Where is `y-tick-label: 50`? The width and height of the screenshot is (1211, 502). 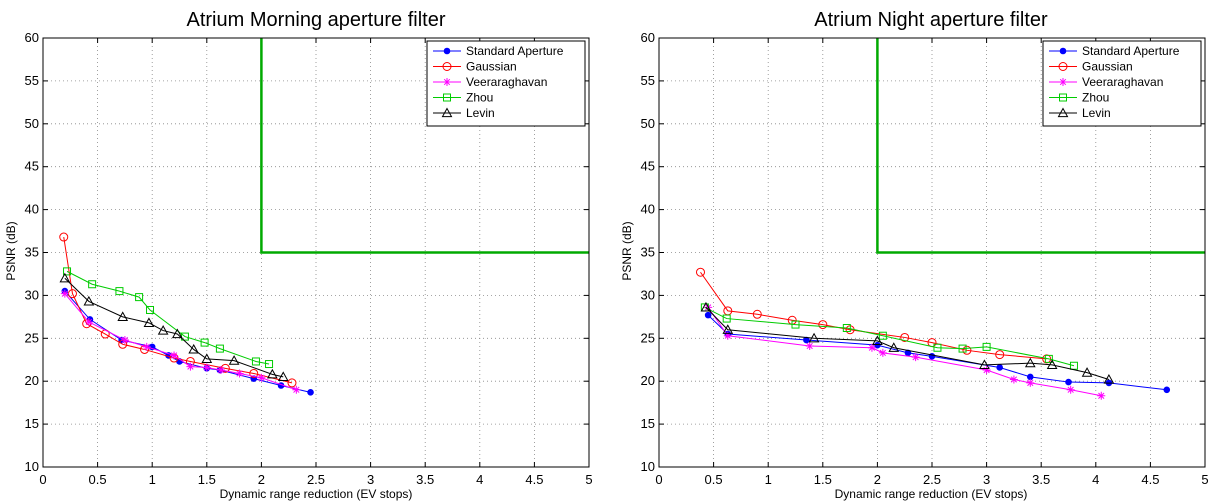 y-tick-label: 50 is located at coordinates (648, 123).